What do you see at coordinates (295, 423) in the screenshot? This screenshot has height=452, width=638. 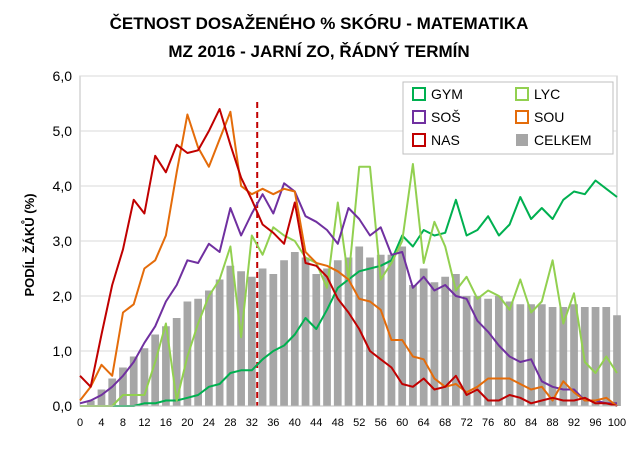 I see `x-tick-label: 40` at bounding box center [295, 423].